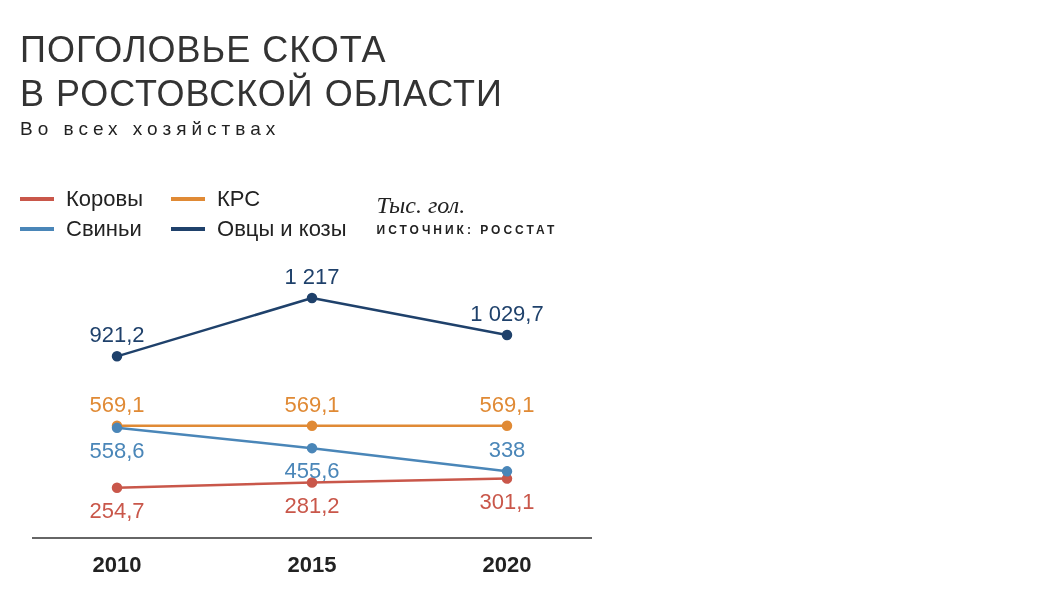  What do you see at coordinates (507, 564) in the screenshot?
I see `x-tick-label: 2020` at bounding box center [507, 564].